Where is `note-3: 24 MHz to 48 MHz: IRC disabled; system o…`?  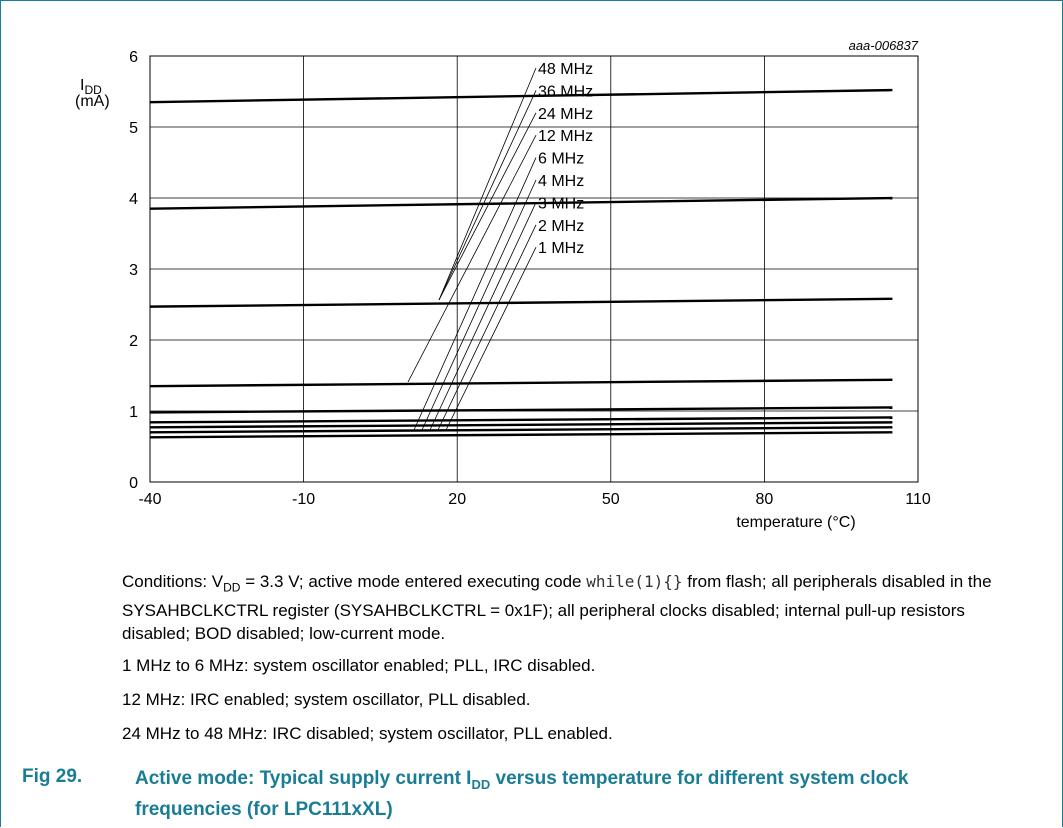 note-3: 24 MHz to 48 MHz: IRC disabled; system o… is located at coordinates (367, 733).